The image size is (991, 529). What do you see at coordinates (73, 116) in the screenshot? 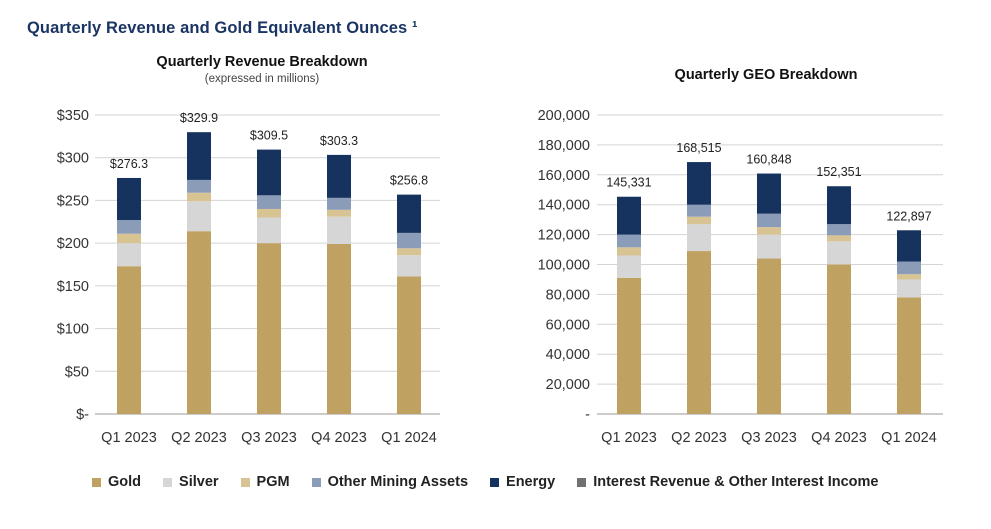
I see `revenue-y-tick-label: $350` at bounding box center [73, 116].